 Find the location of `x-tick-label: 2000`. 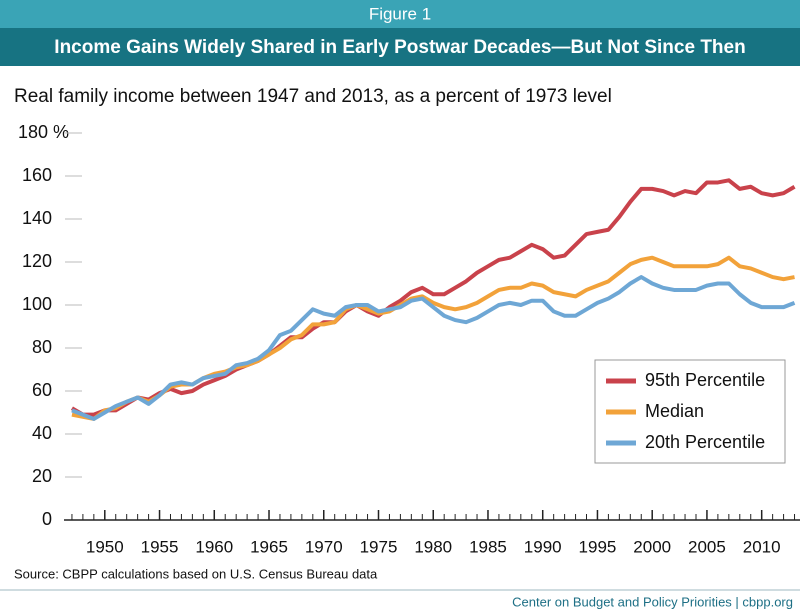

x-tick-label: 2000 is located at coordinates (652, 546).